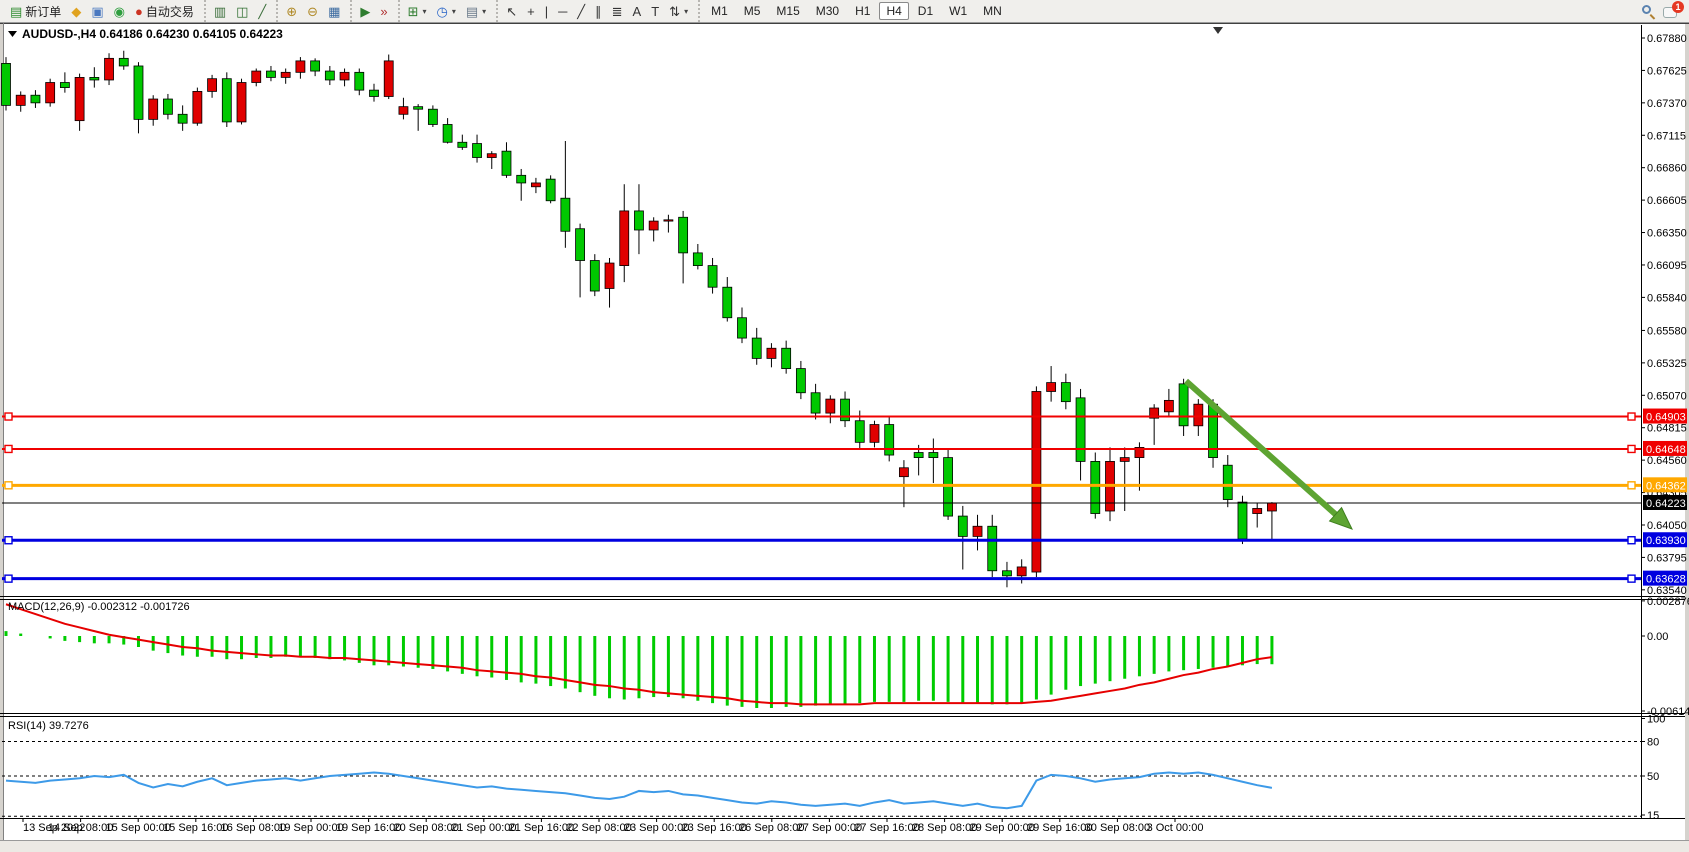 This screenshot has height=852, width=1689. What do you see at coordinates (1261, 447) in the screenshot?
I see `trend-arrow-line` at bounding box center [1261, 447].